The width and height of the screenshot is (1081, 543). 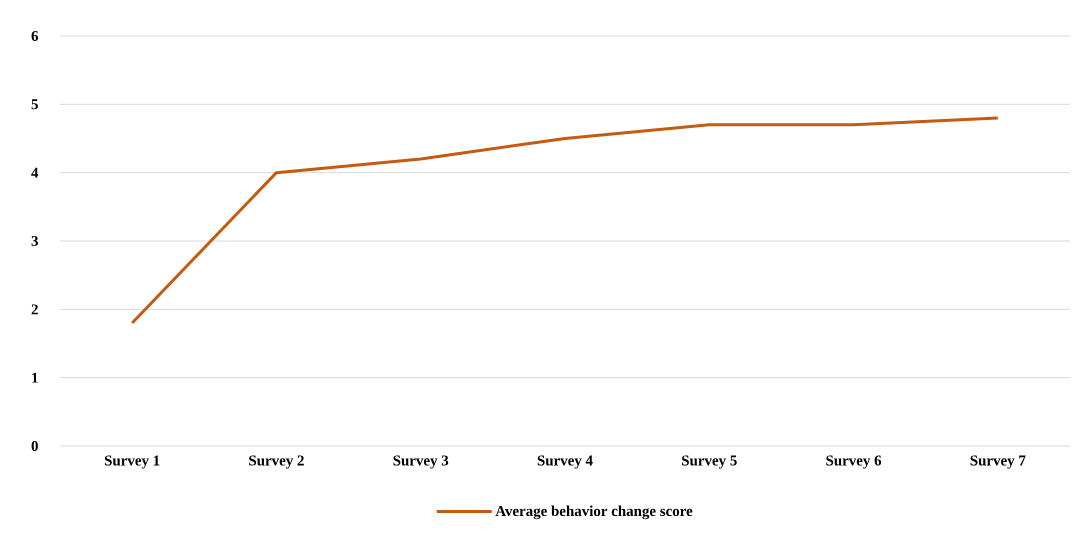 I want to click on x-tick-label: Survey 1, so click(x=132, y=462).